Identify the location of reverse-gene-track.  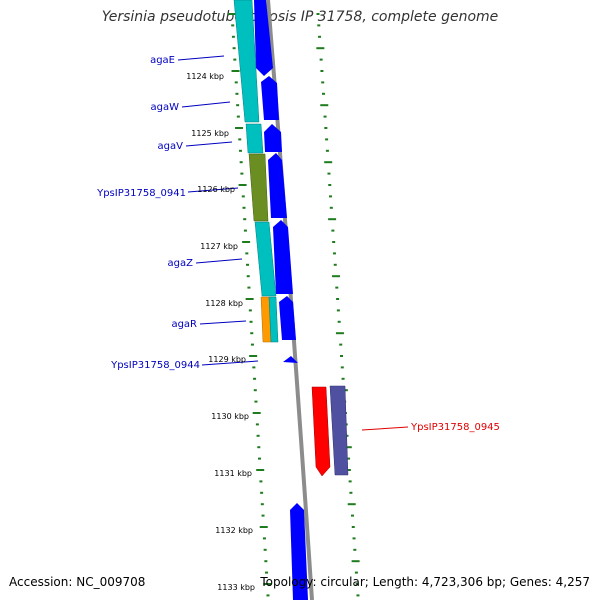
(330, 431).